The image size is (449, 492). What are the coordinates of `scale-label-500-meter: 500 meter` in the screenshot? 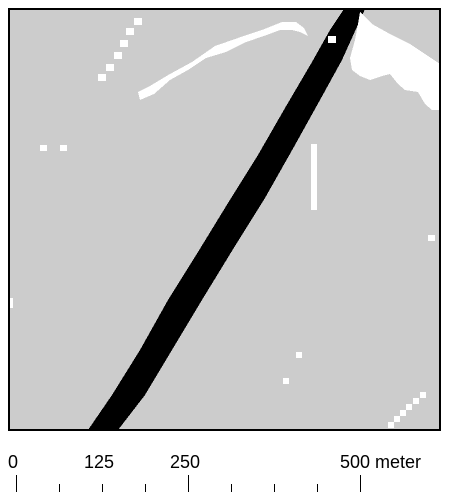 It's located at (381, 462).